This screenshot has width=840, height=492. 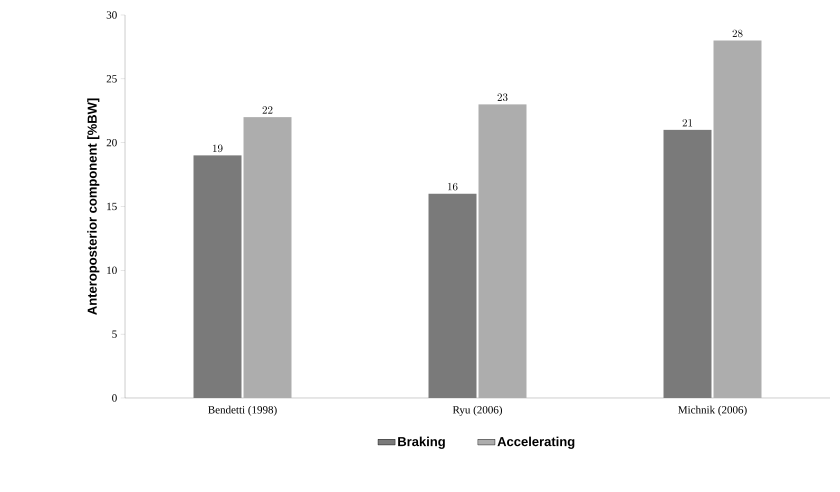 What do you see at coordinates (477, 411) in the screenshot?
I see `x-tick-label: Ryu (2006)` at bounding box center [477, 411].